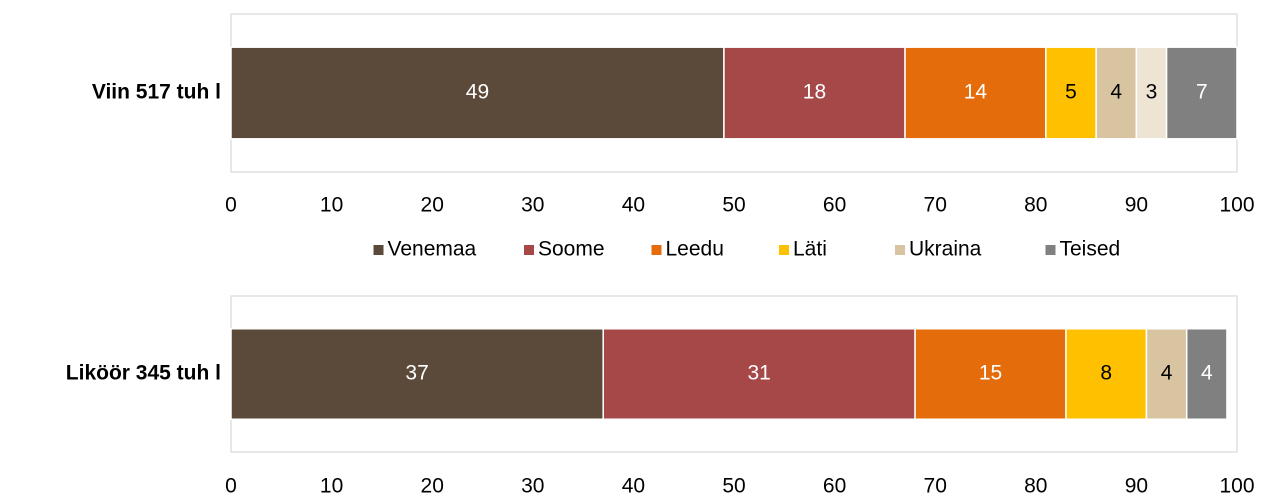 The height and width of the screenshot is (497, 1275). What do you see at coordinates (1090, 249) in the screenshot?
I see `legend-label: Teised` at bounding box center [1090, 249].